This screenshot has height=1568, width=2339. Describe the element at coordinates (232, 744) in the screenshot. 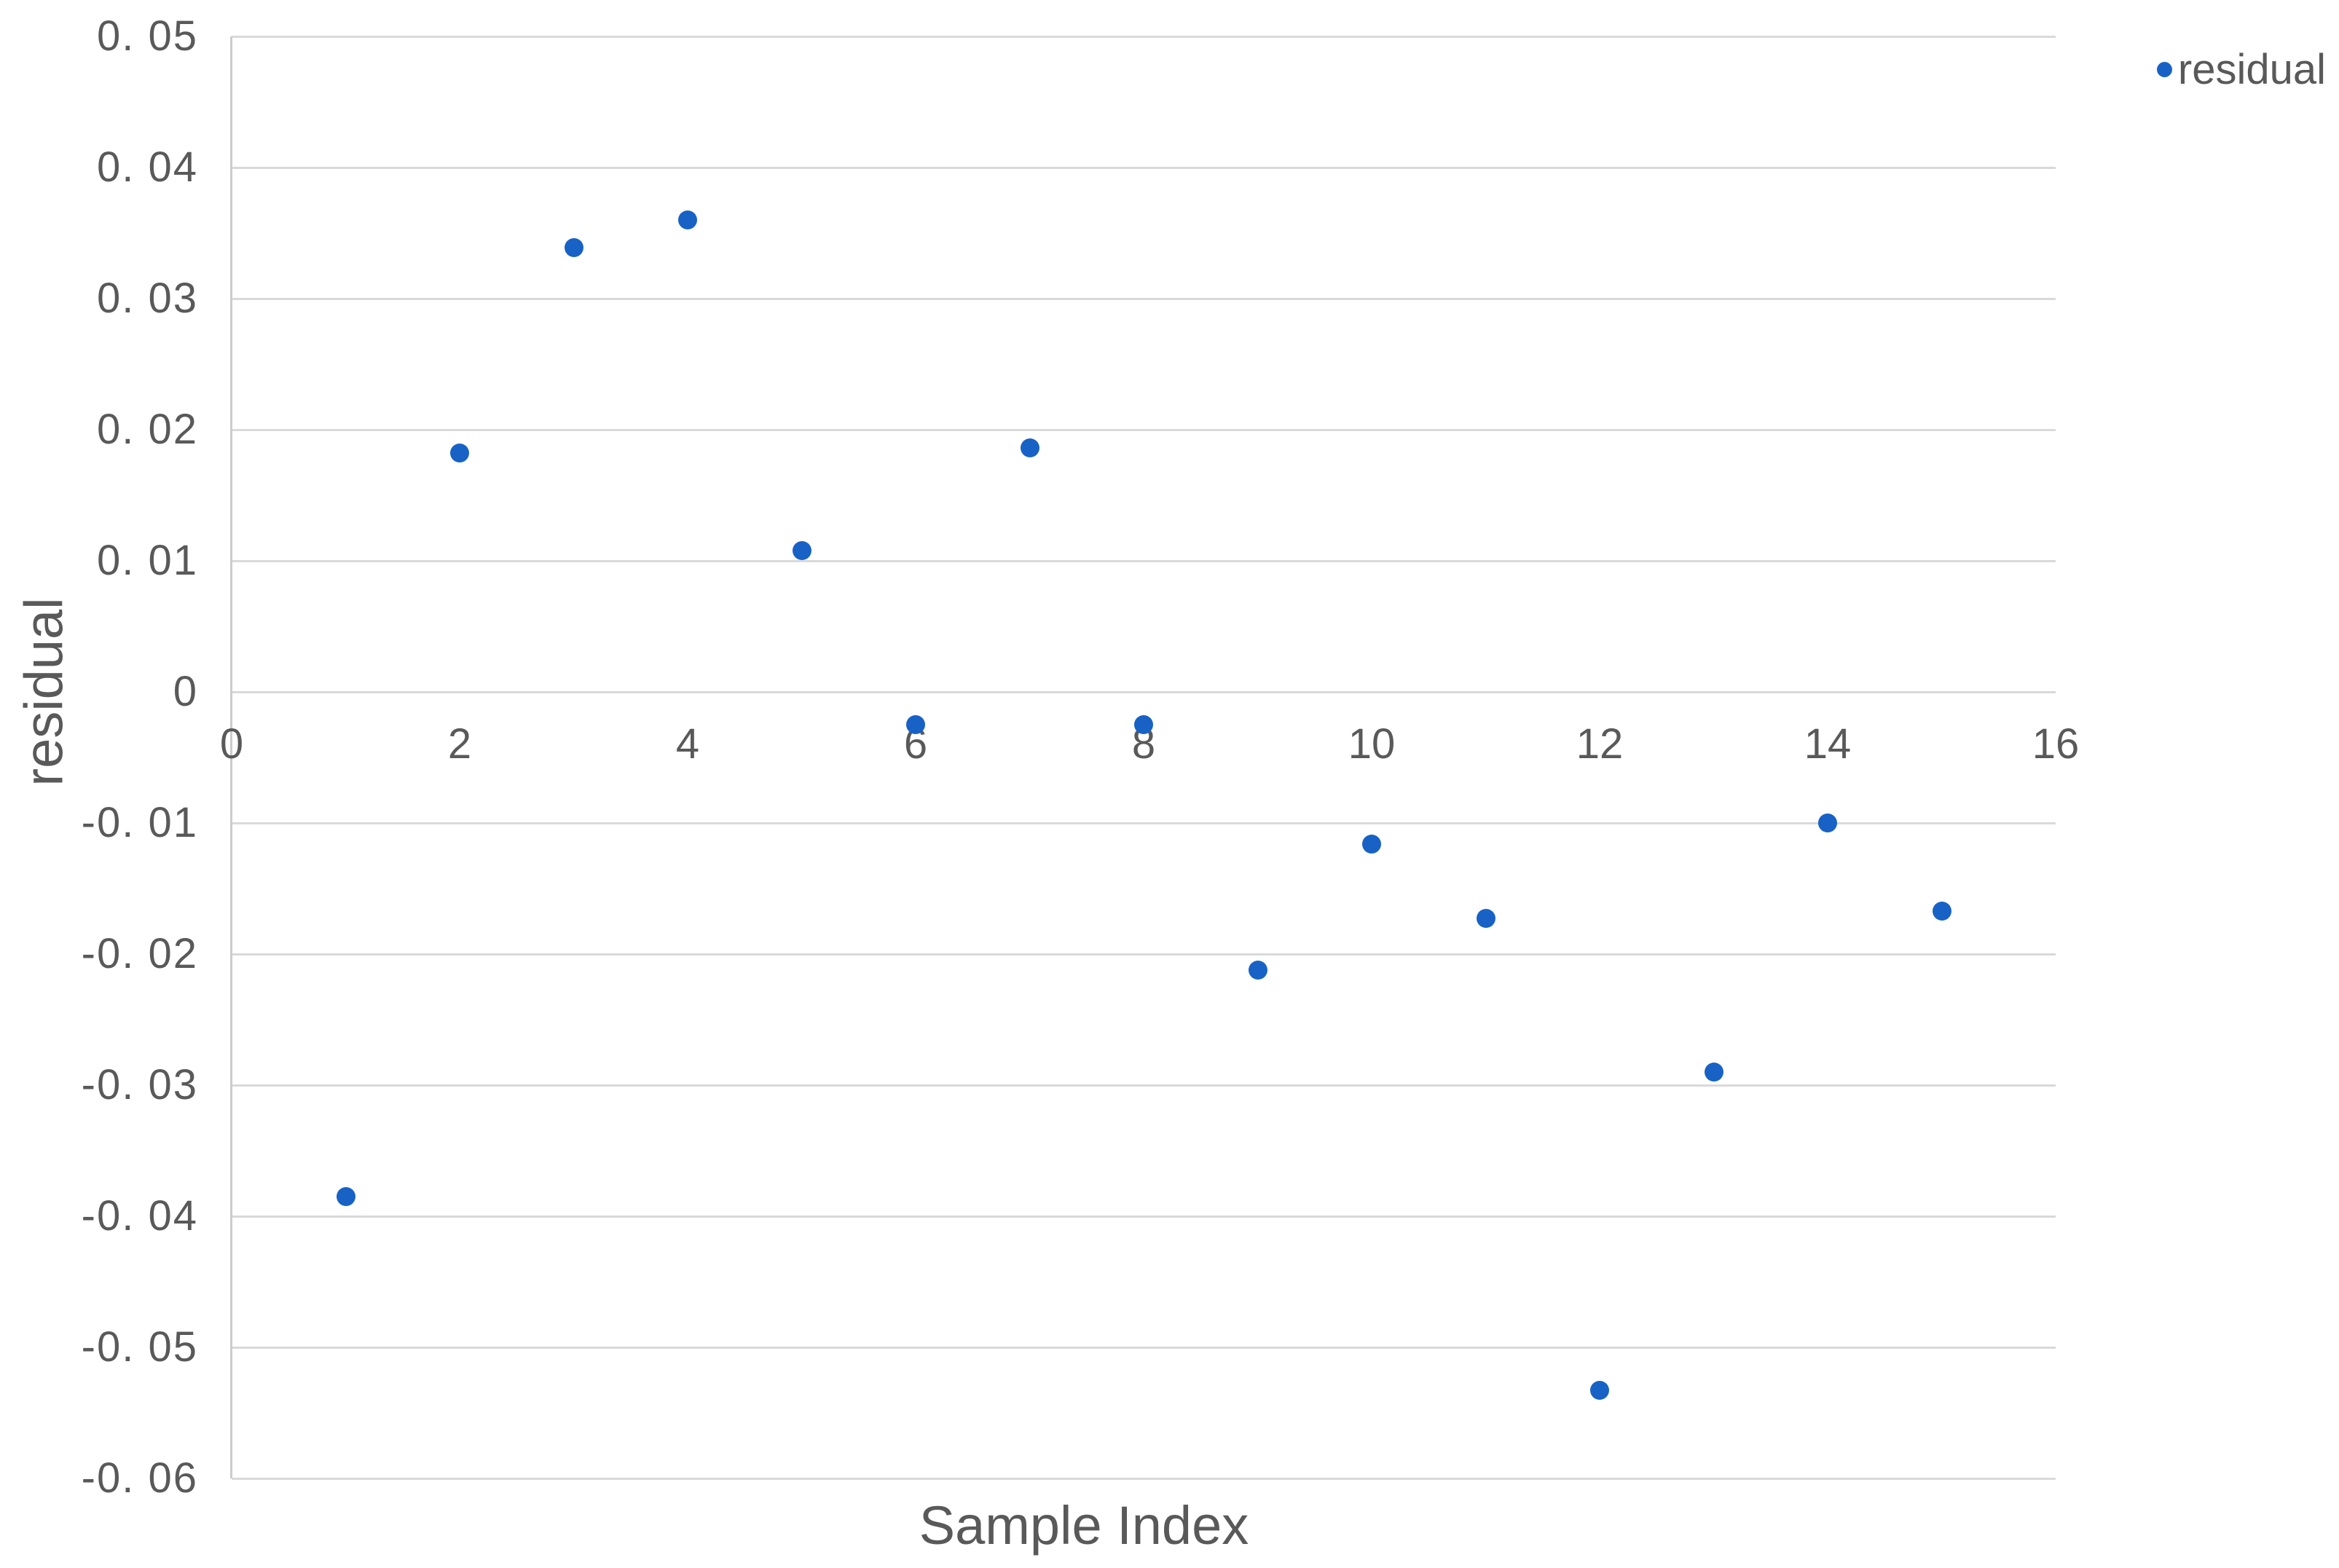

I see `x-tick-label: 0` at that location.